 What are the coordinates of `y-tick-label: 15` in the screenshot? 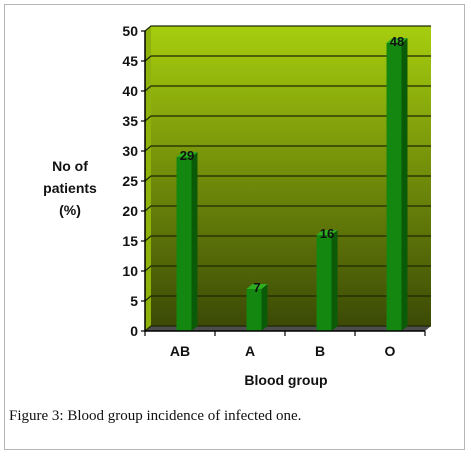 It's located at (130, 241).